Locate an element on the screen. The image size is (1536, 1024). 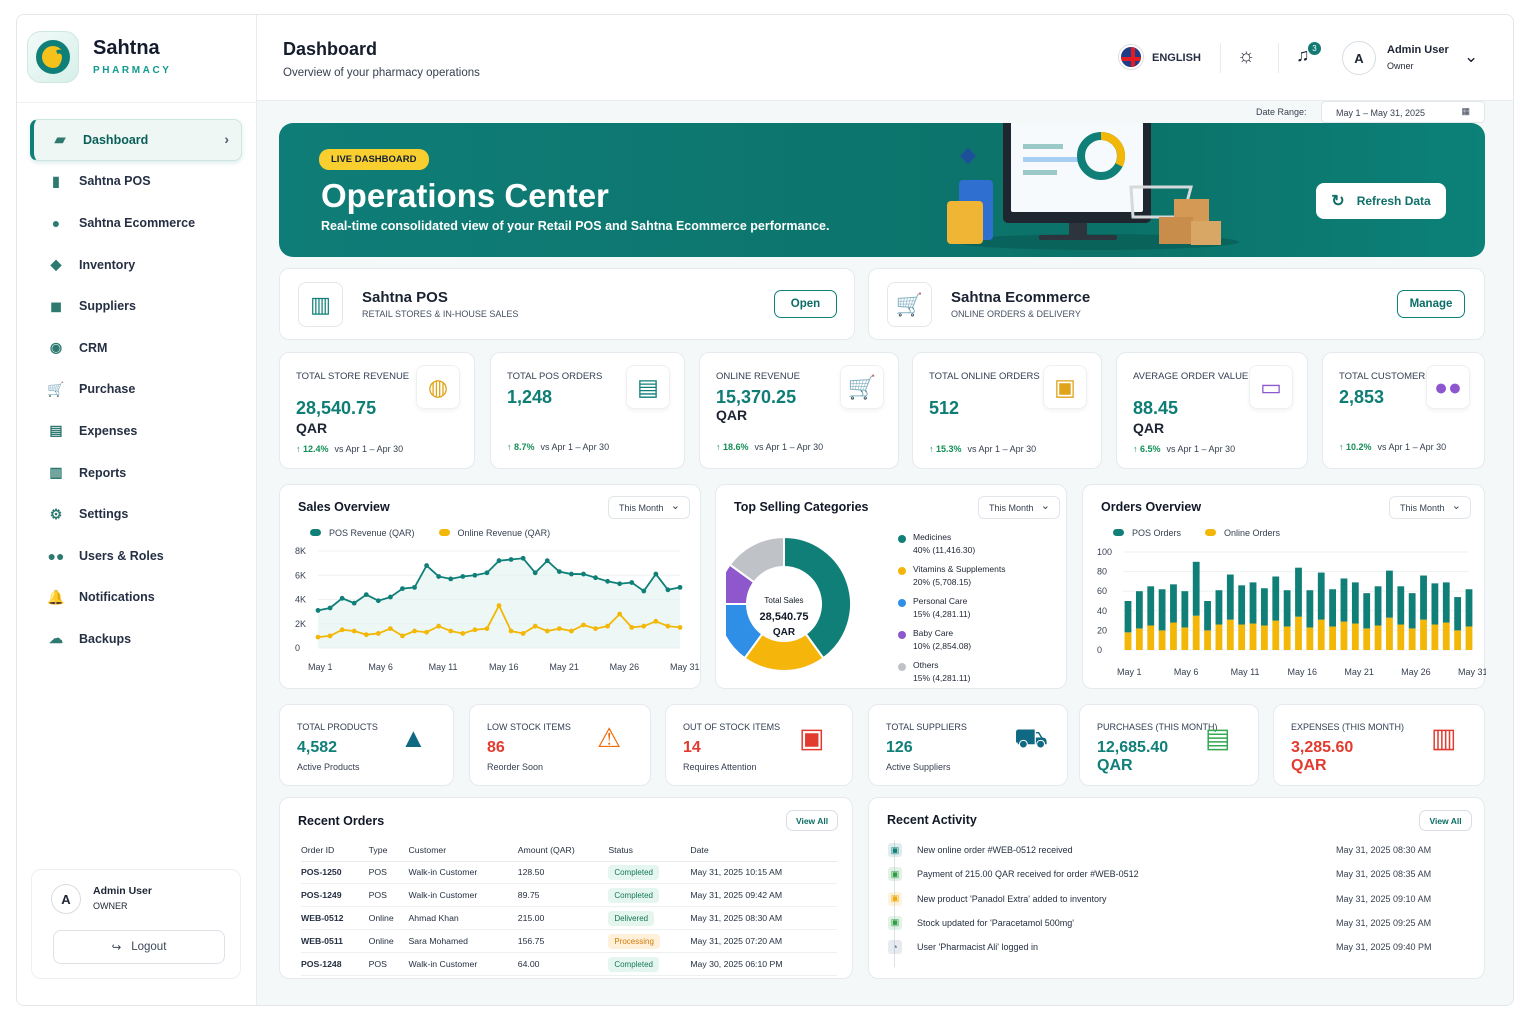
sidebar-item-dashboard: ▰ Dashboard › is located at coordinates (136, 140).